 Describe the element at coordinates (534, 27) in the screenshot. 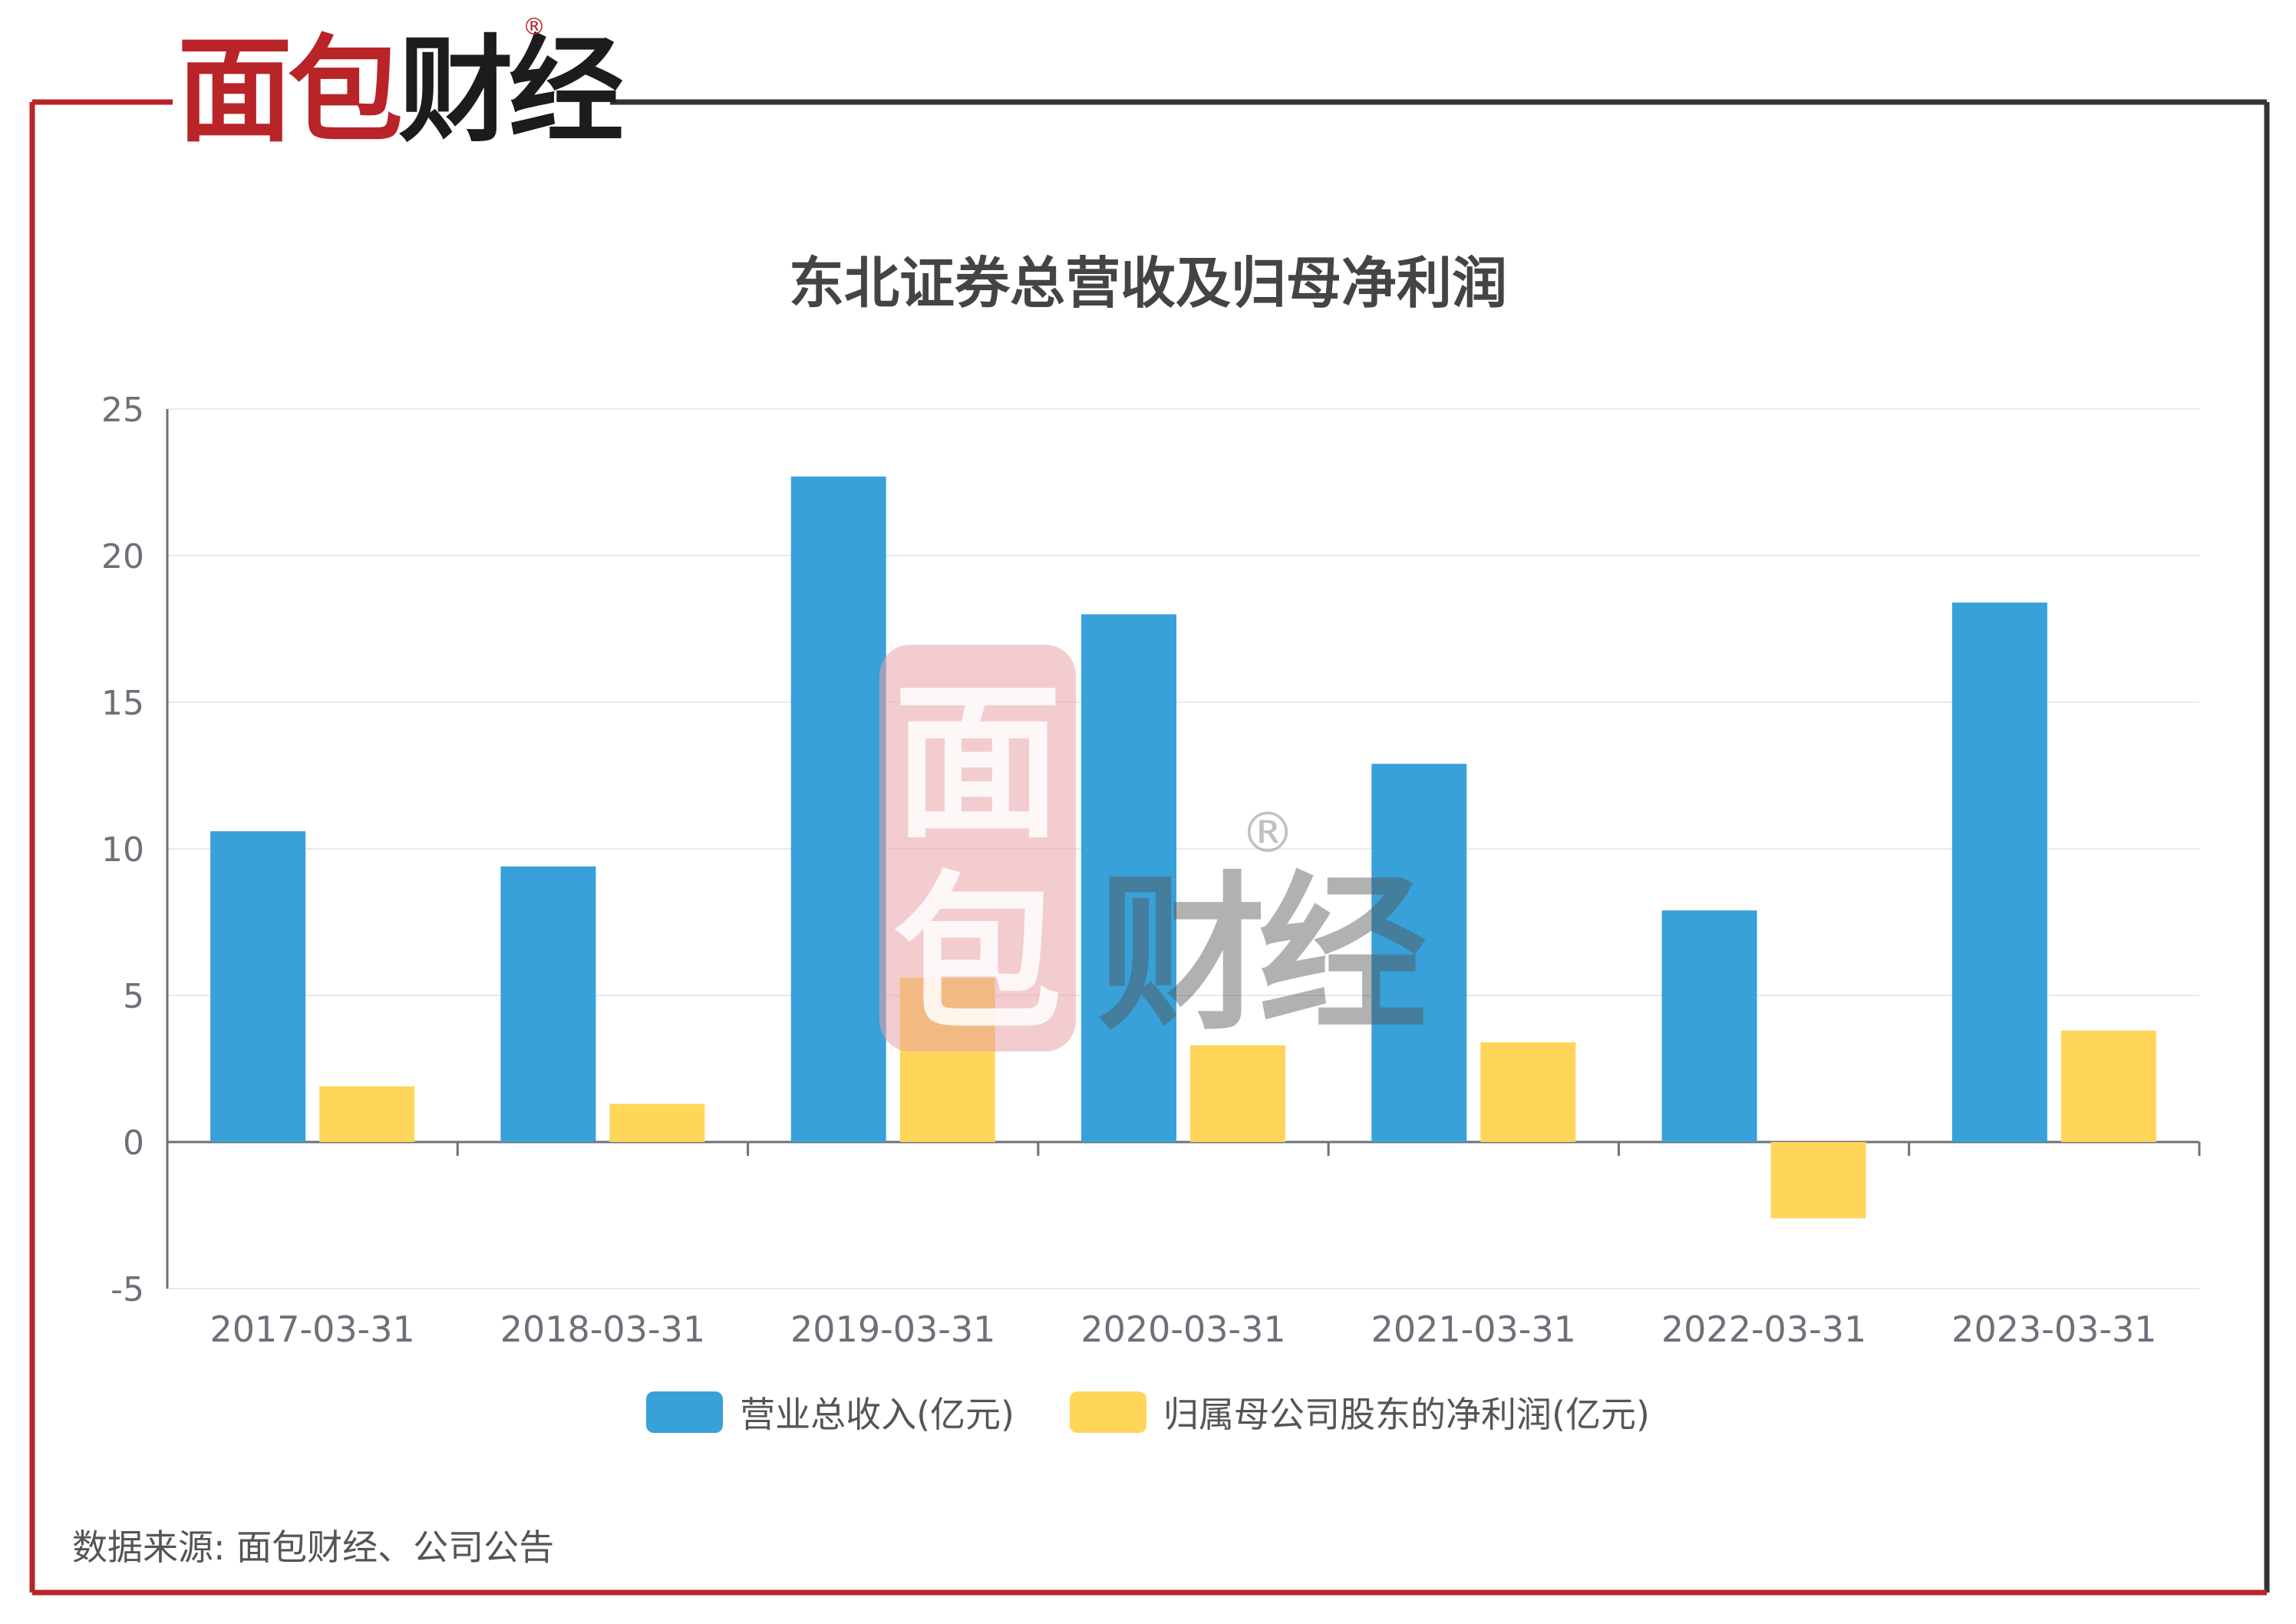

I see `registered-mark: ®` at that location.